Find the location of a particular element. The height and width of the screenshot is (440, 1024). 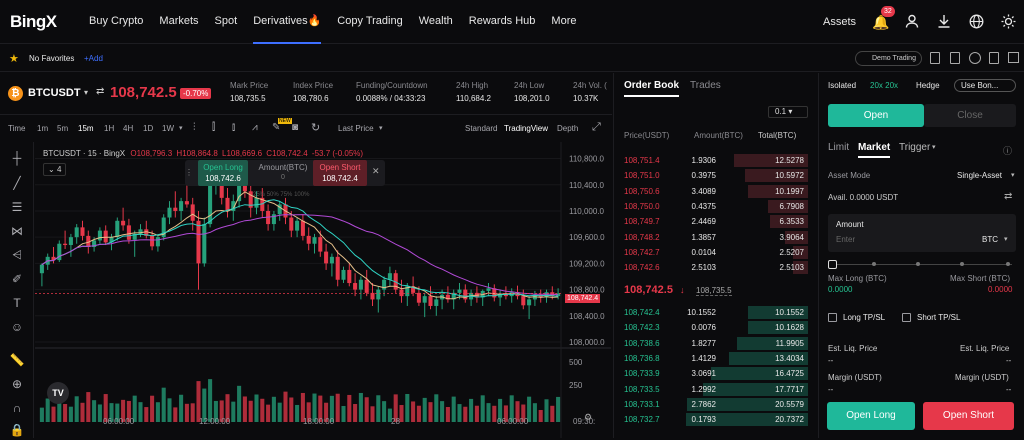

asset-mode-select: Single-Asset is located at coordinates (979, 175).